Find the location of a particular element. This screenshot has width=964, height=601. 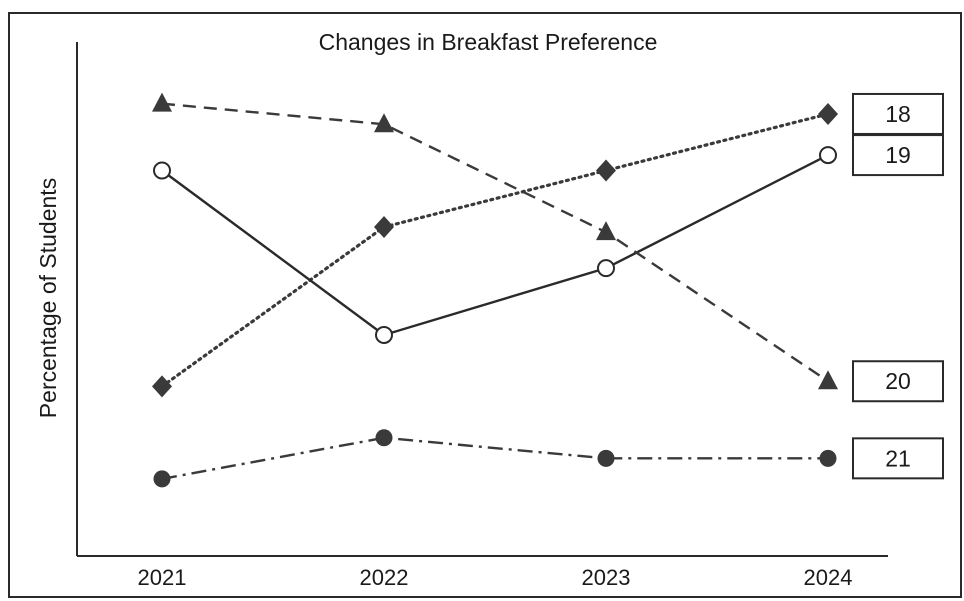

series-label-text: 20 is located at coordinates (898, 381).